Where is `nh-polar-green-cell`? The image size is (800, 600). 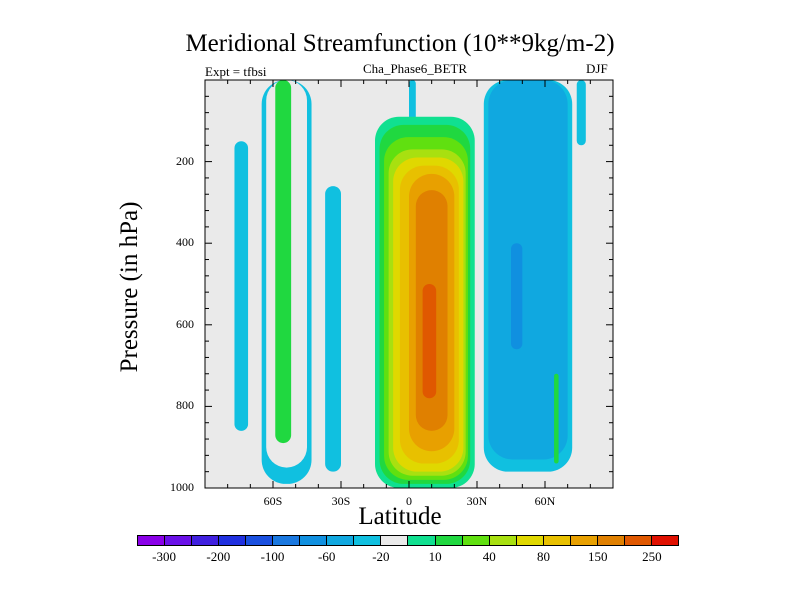 nh-polar-green-cell is located at coordinates (556, 418).